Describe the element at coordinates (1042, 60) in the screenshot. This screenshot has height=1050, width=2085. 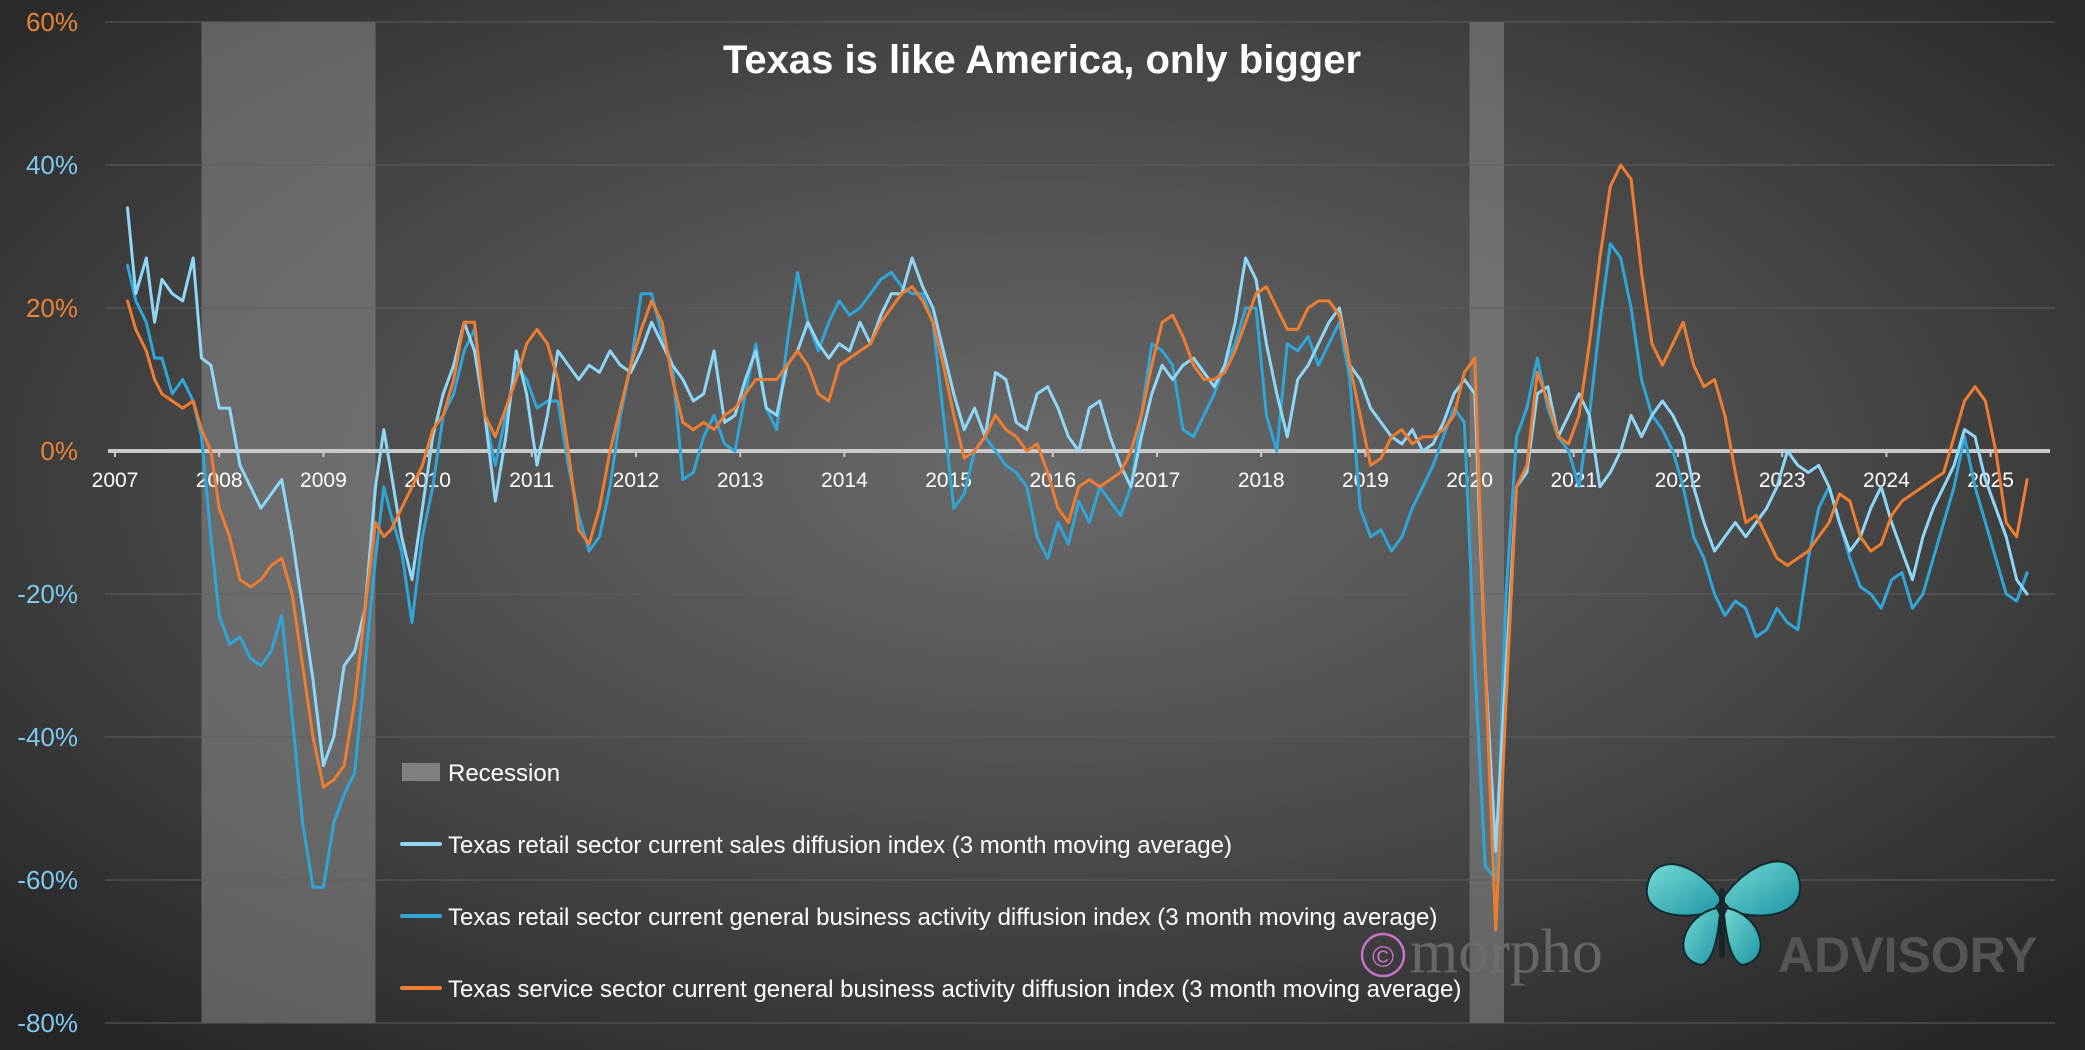
I see `chart-title: Texas is like America, only bigger` at that location.